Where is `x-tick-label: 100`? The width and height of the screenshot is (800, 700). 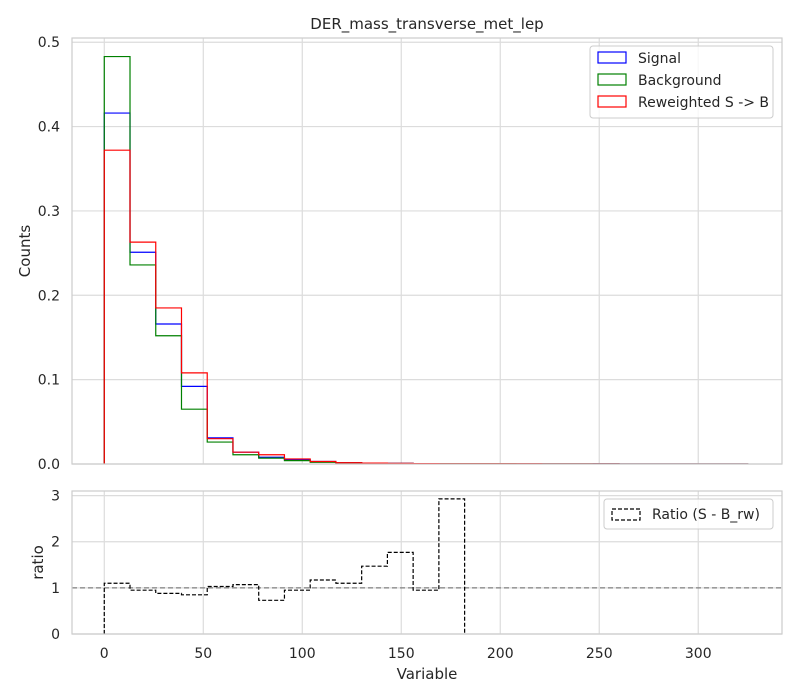
x-tick-label: 100 is located at coordinates (302, 654).